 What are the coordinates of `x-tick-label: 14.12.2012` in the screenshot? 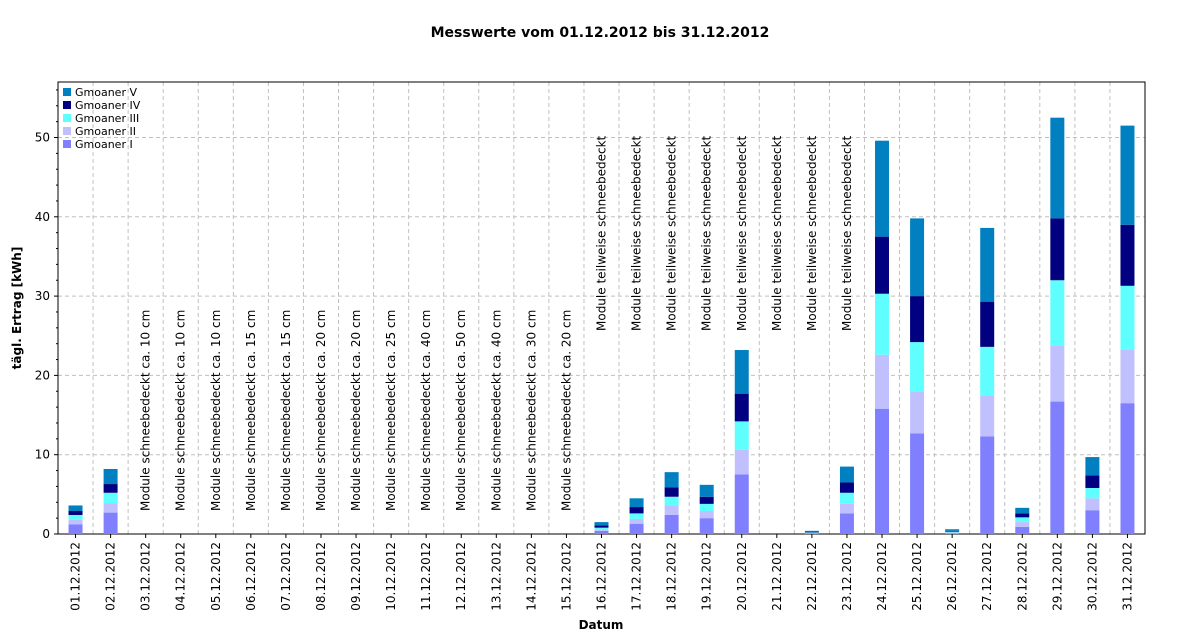 It's located at (531, 576).